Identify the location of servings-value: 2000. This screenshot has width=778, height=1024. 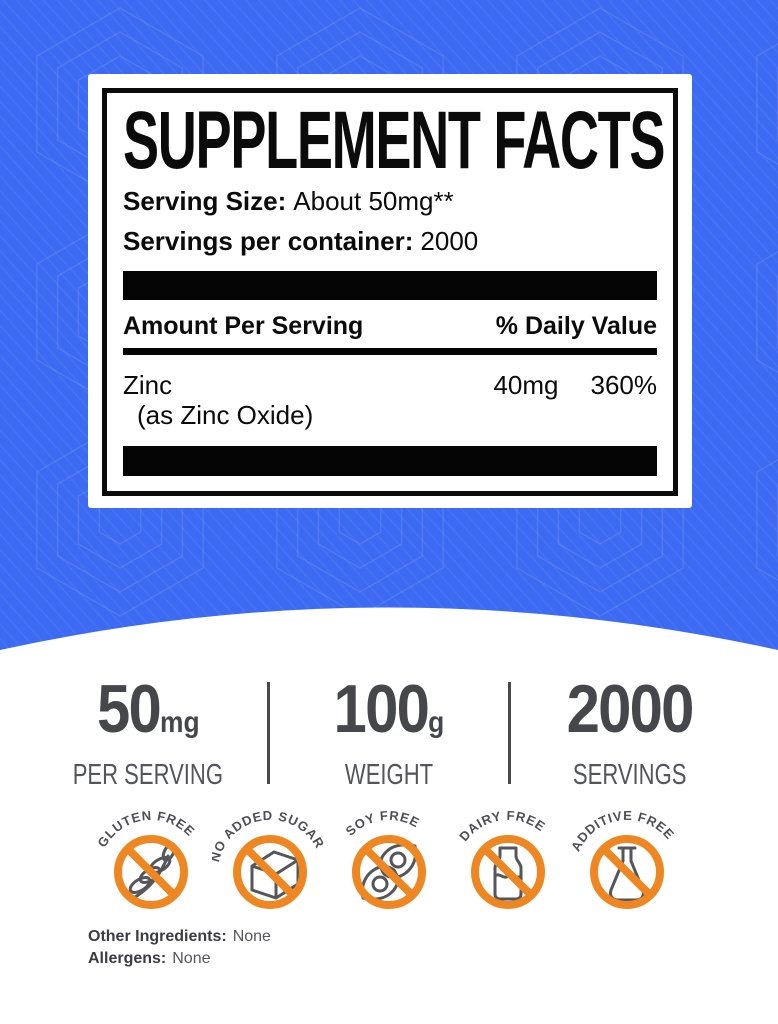
(449, 241).